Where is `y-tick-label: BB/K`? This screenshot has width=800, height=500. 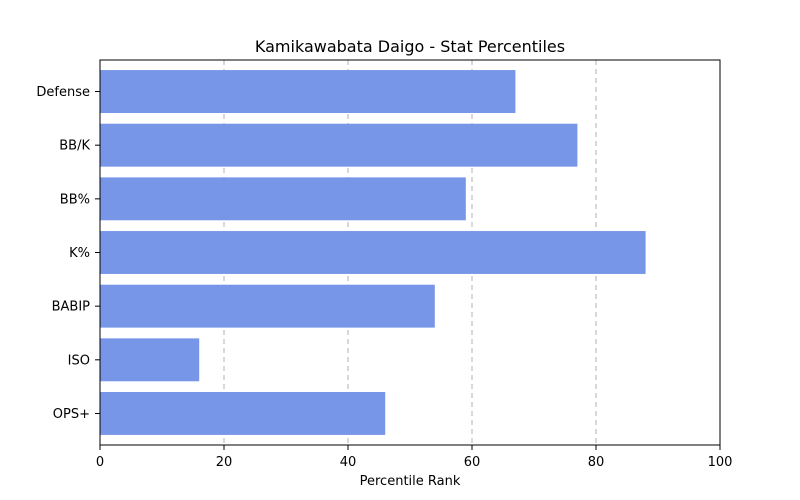
y-tick-label: BB/K is located at coordinates (74, 146).